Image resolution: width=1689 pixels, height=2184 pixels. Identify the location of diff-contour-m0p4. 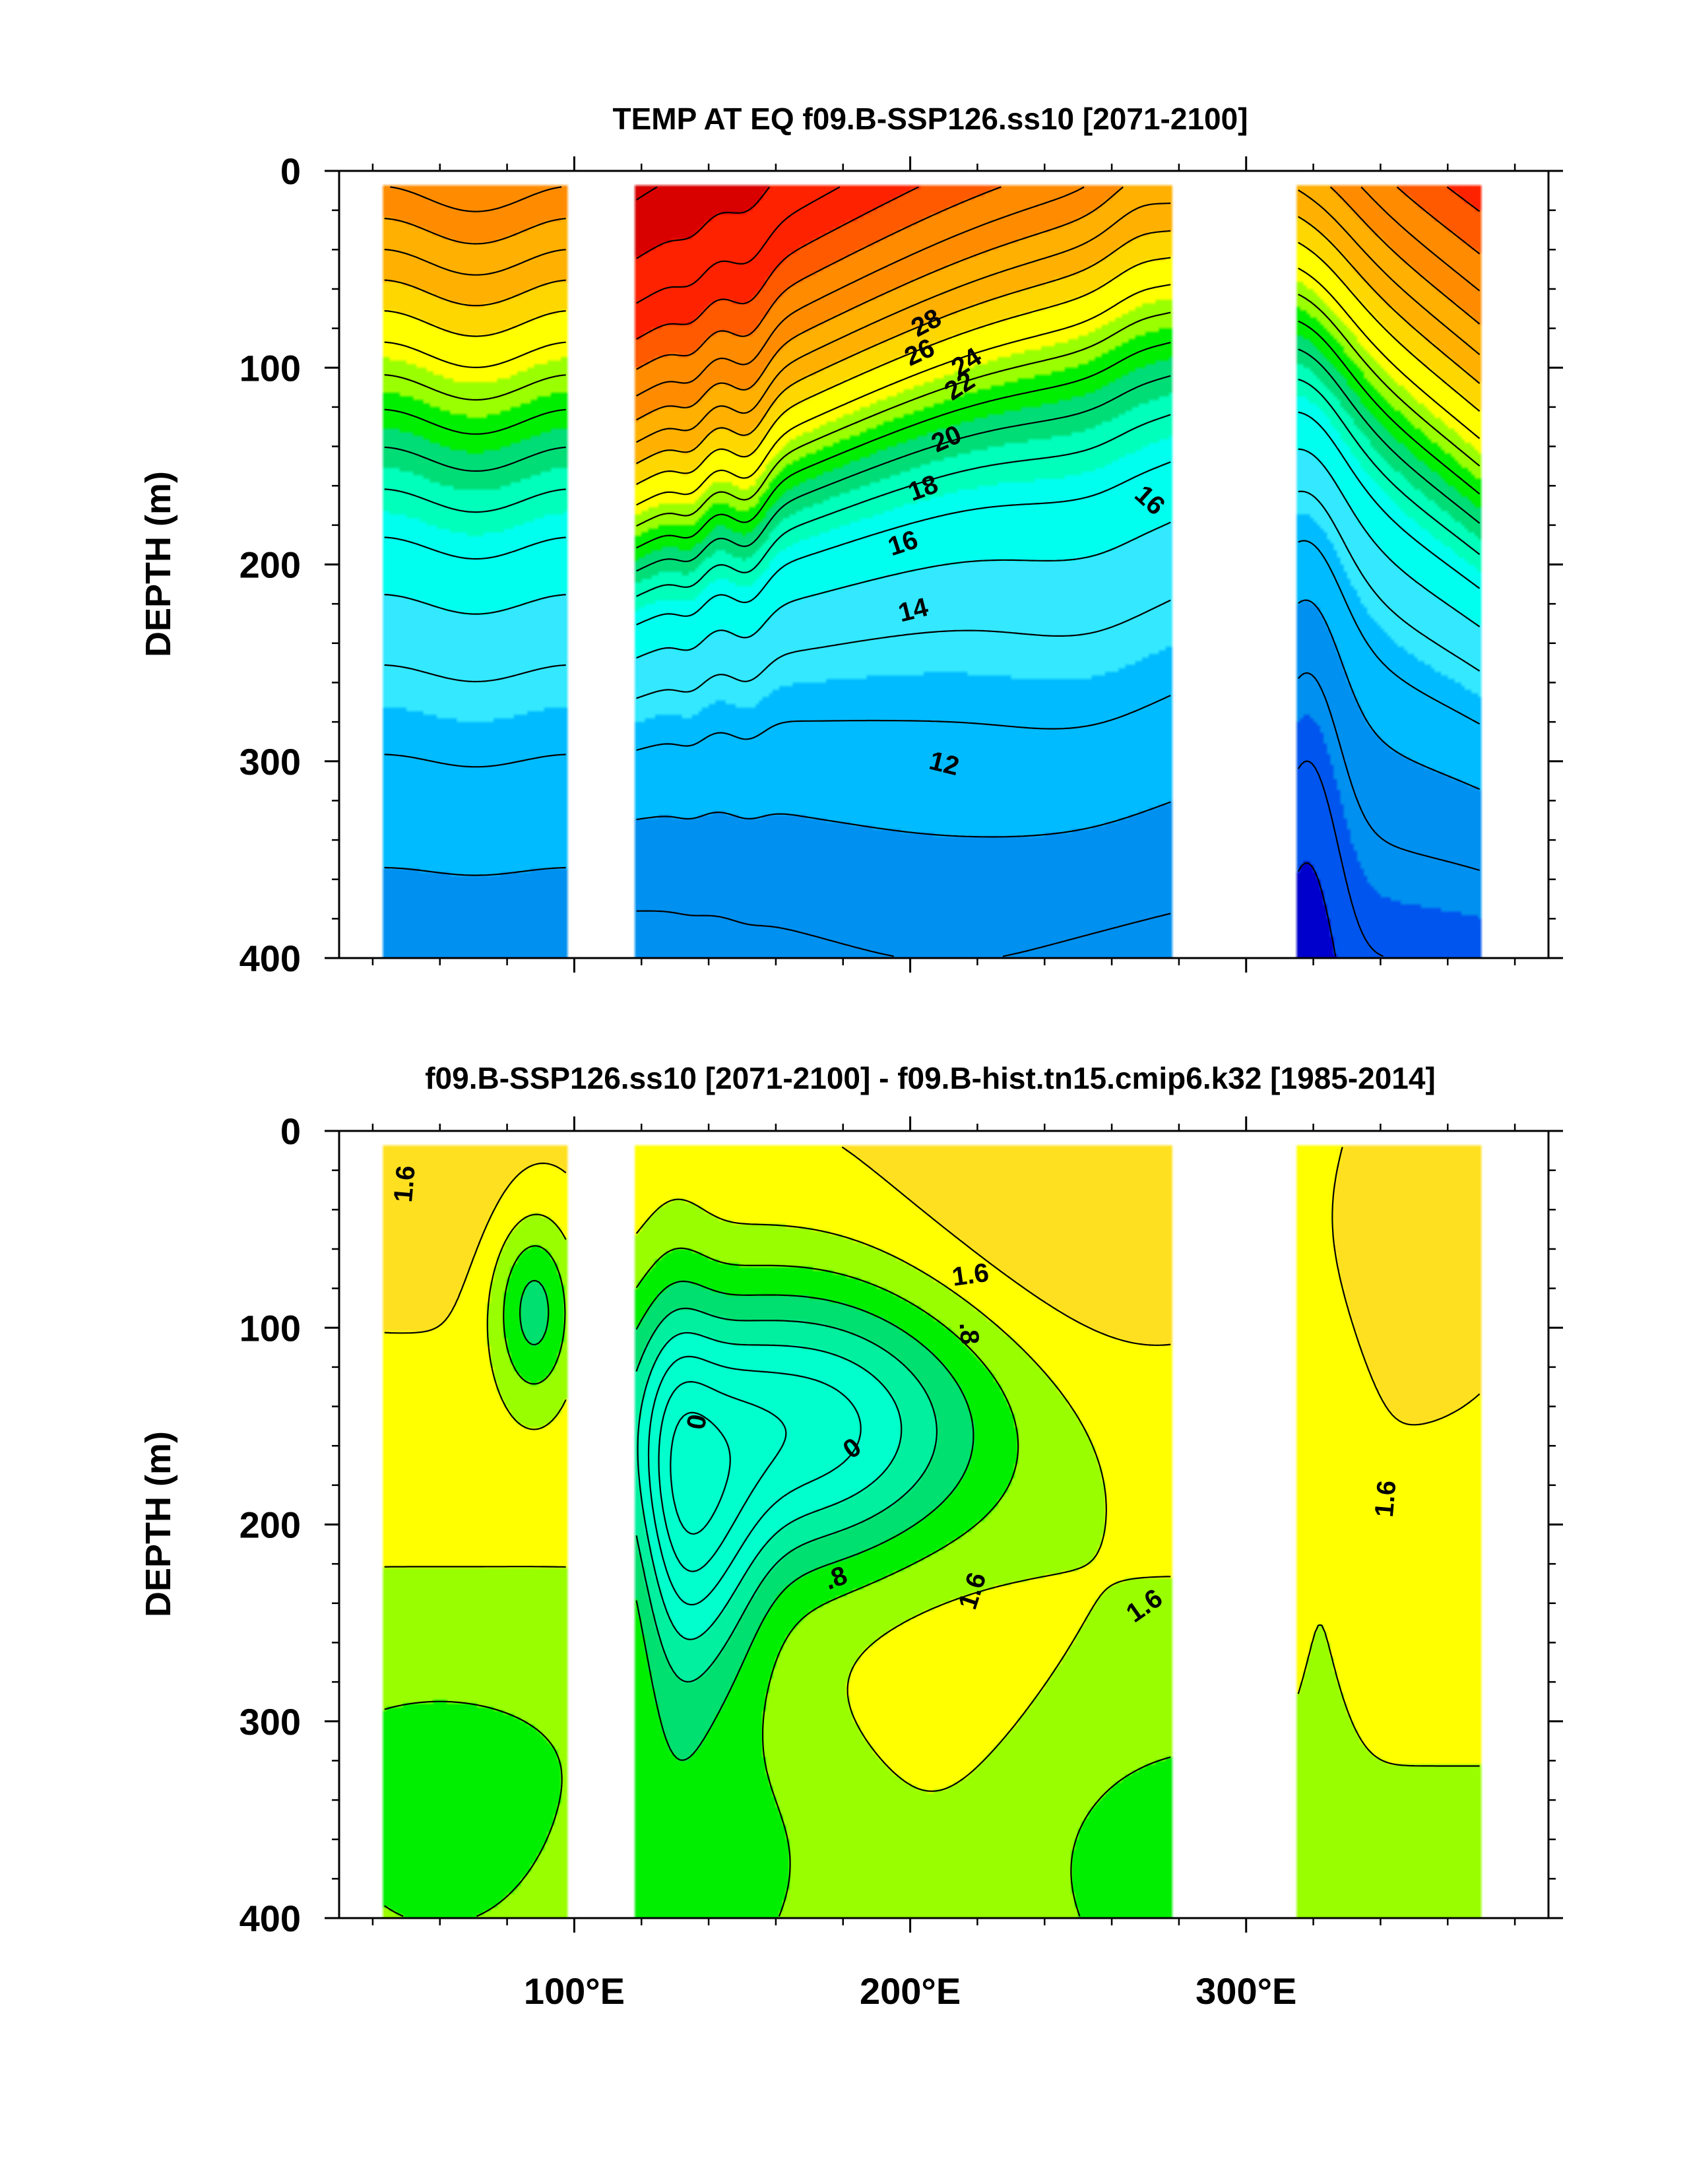
(754, 1480).